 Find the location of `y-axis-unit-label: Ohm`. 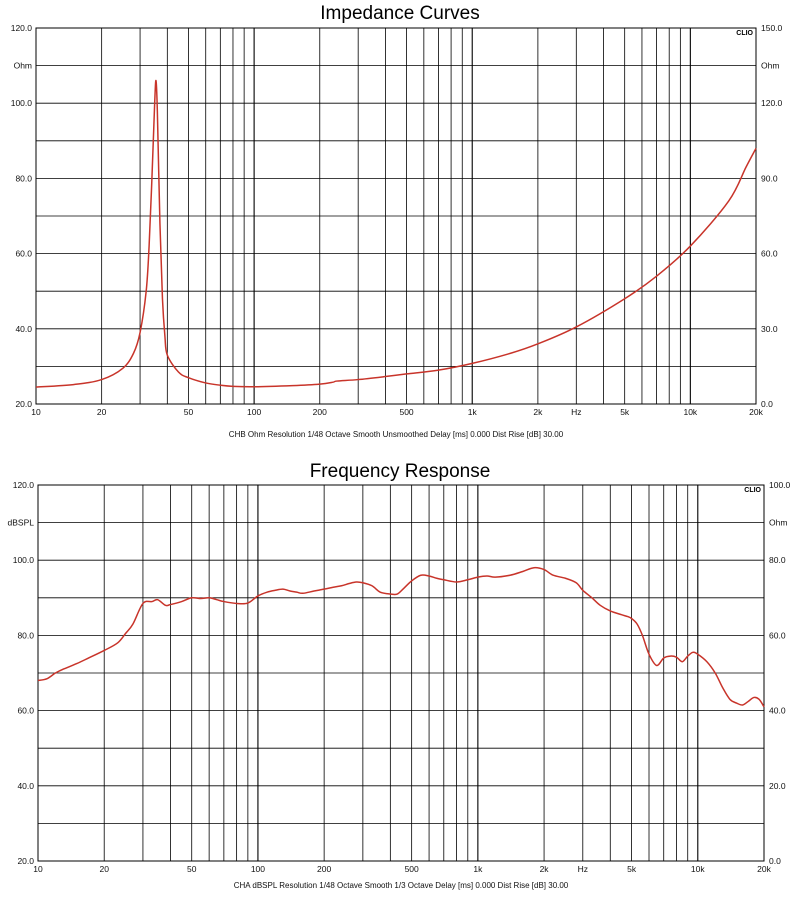

y-axis-unit-label: Ohm is located at coordinates (23, 66).